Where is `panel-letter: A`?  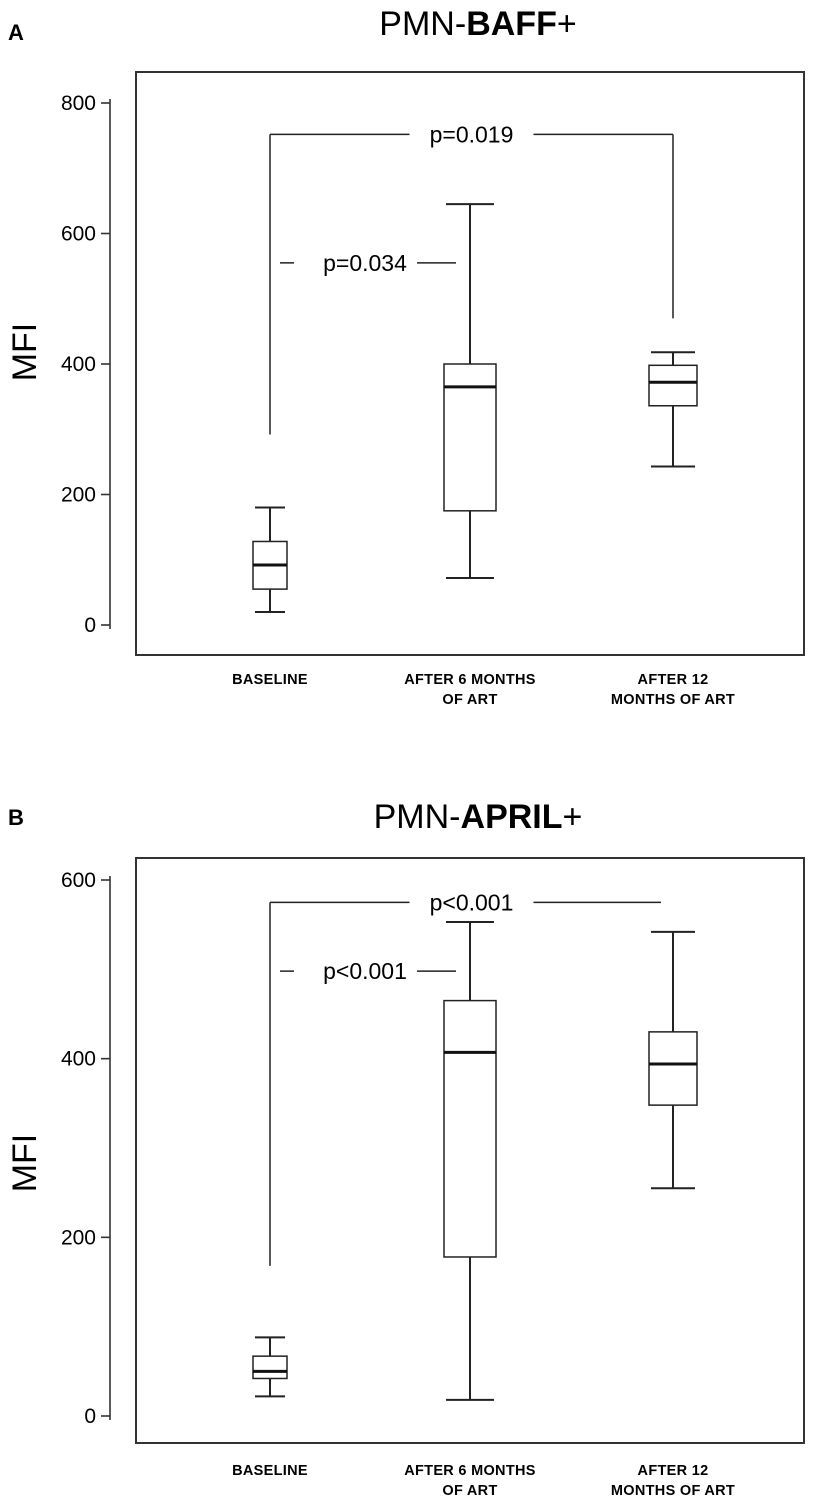
panel-letter: A is located at coordinates (16, 32).